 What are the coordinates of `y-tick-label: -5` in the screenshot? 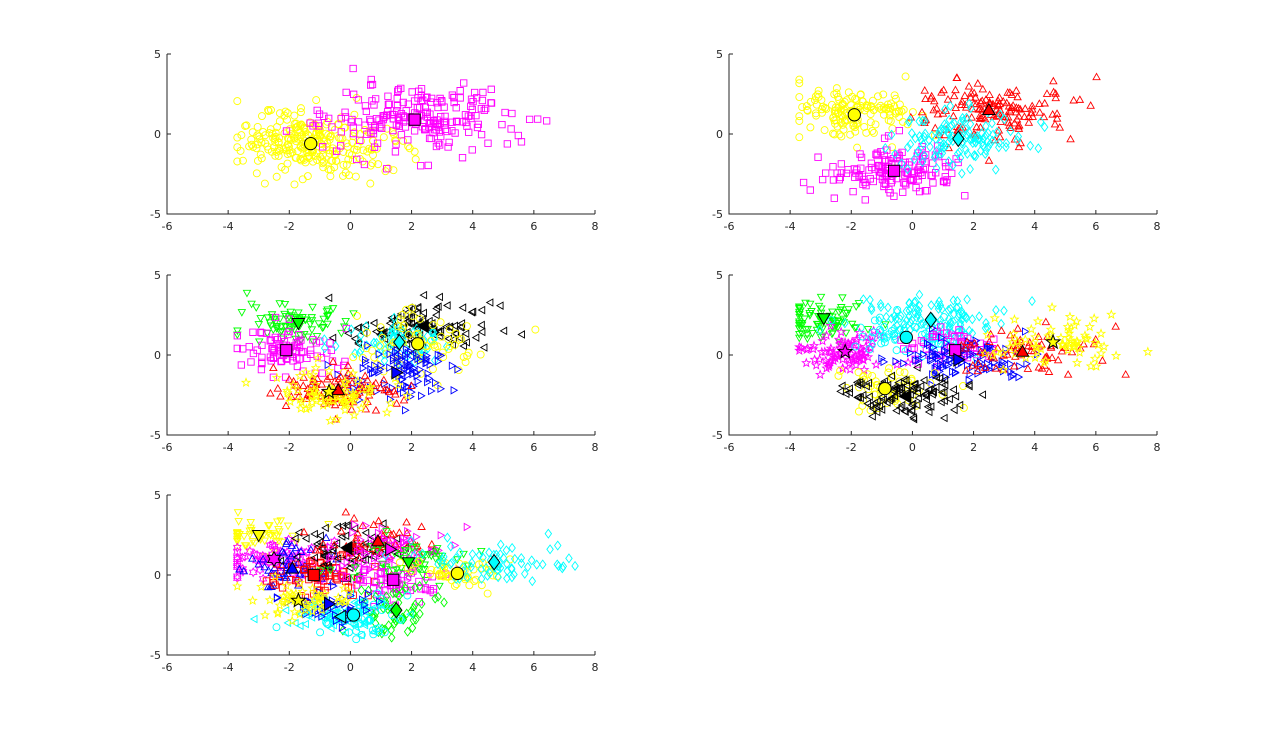 It's located at (155, 214).